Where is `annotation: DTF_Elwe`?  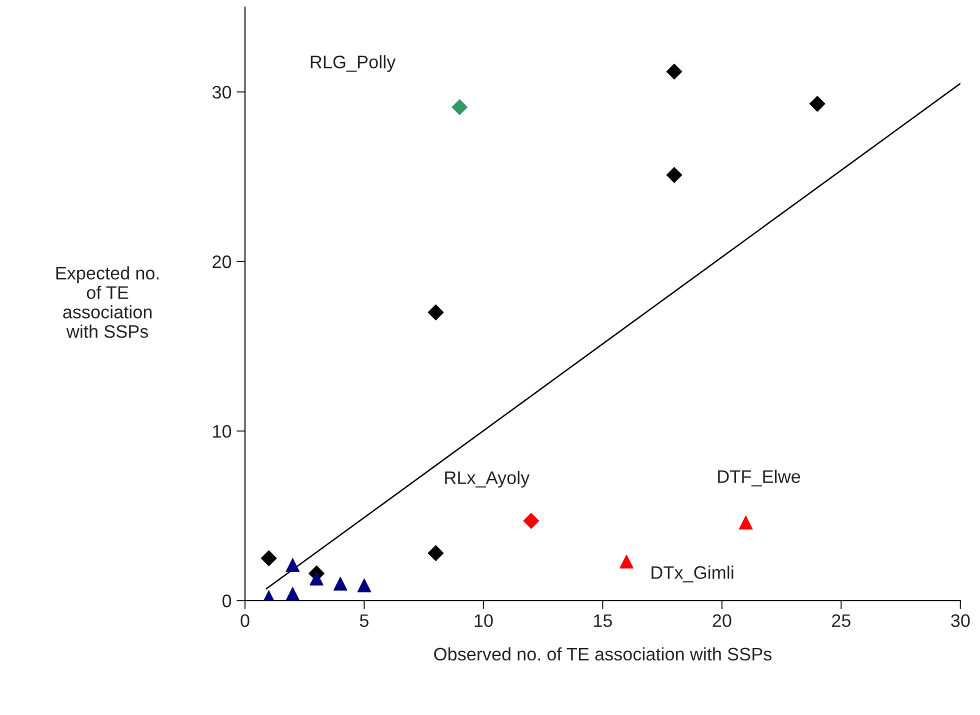
annotation: DTF_Elwe is located at coordinates (759, 478).